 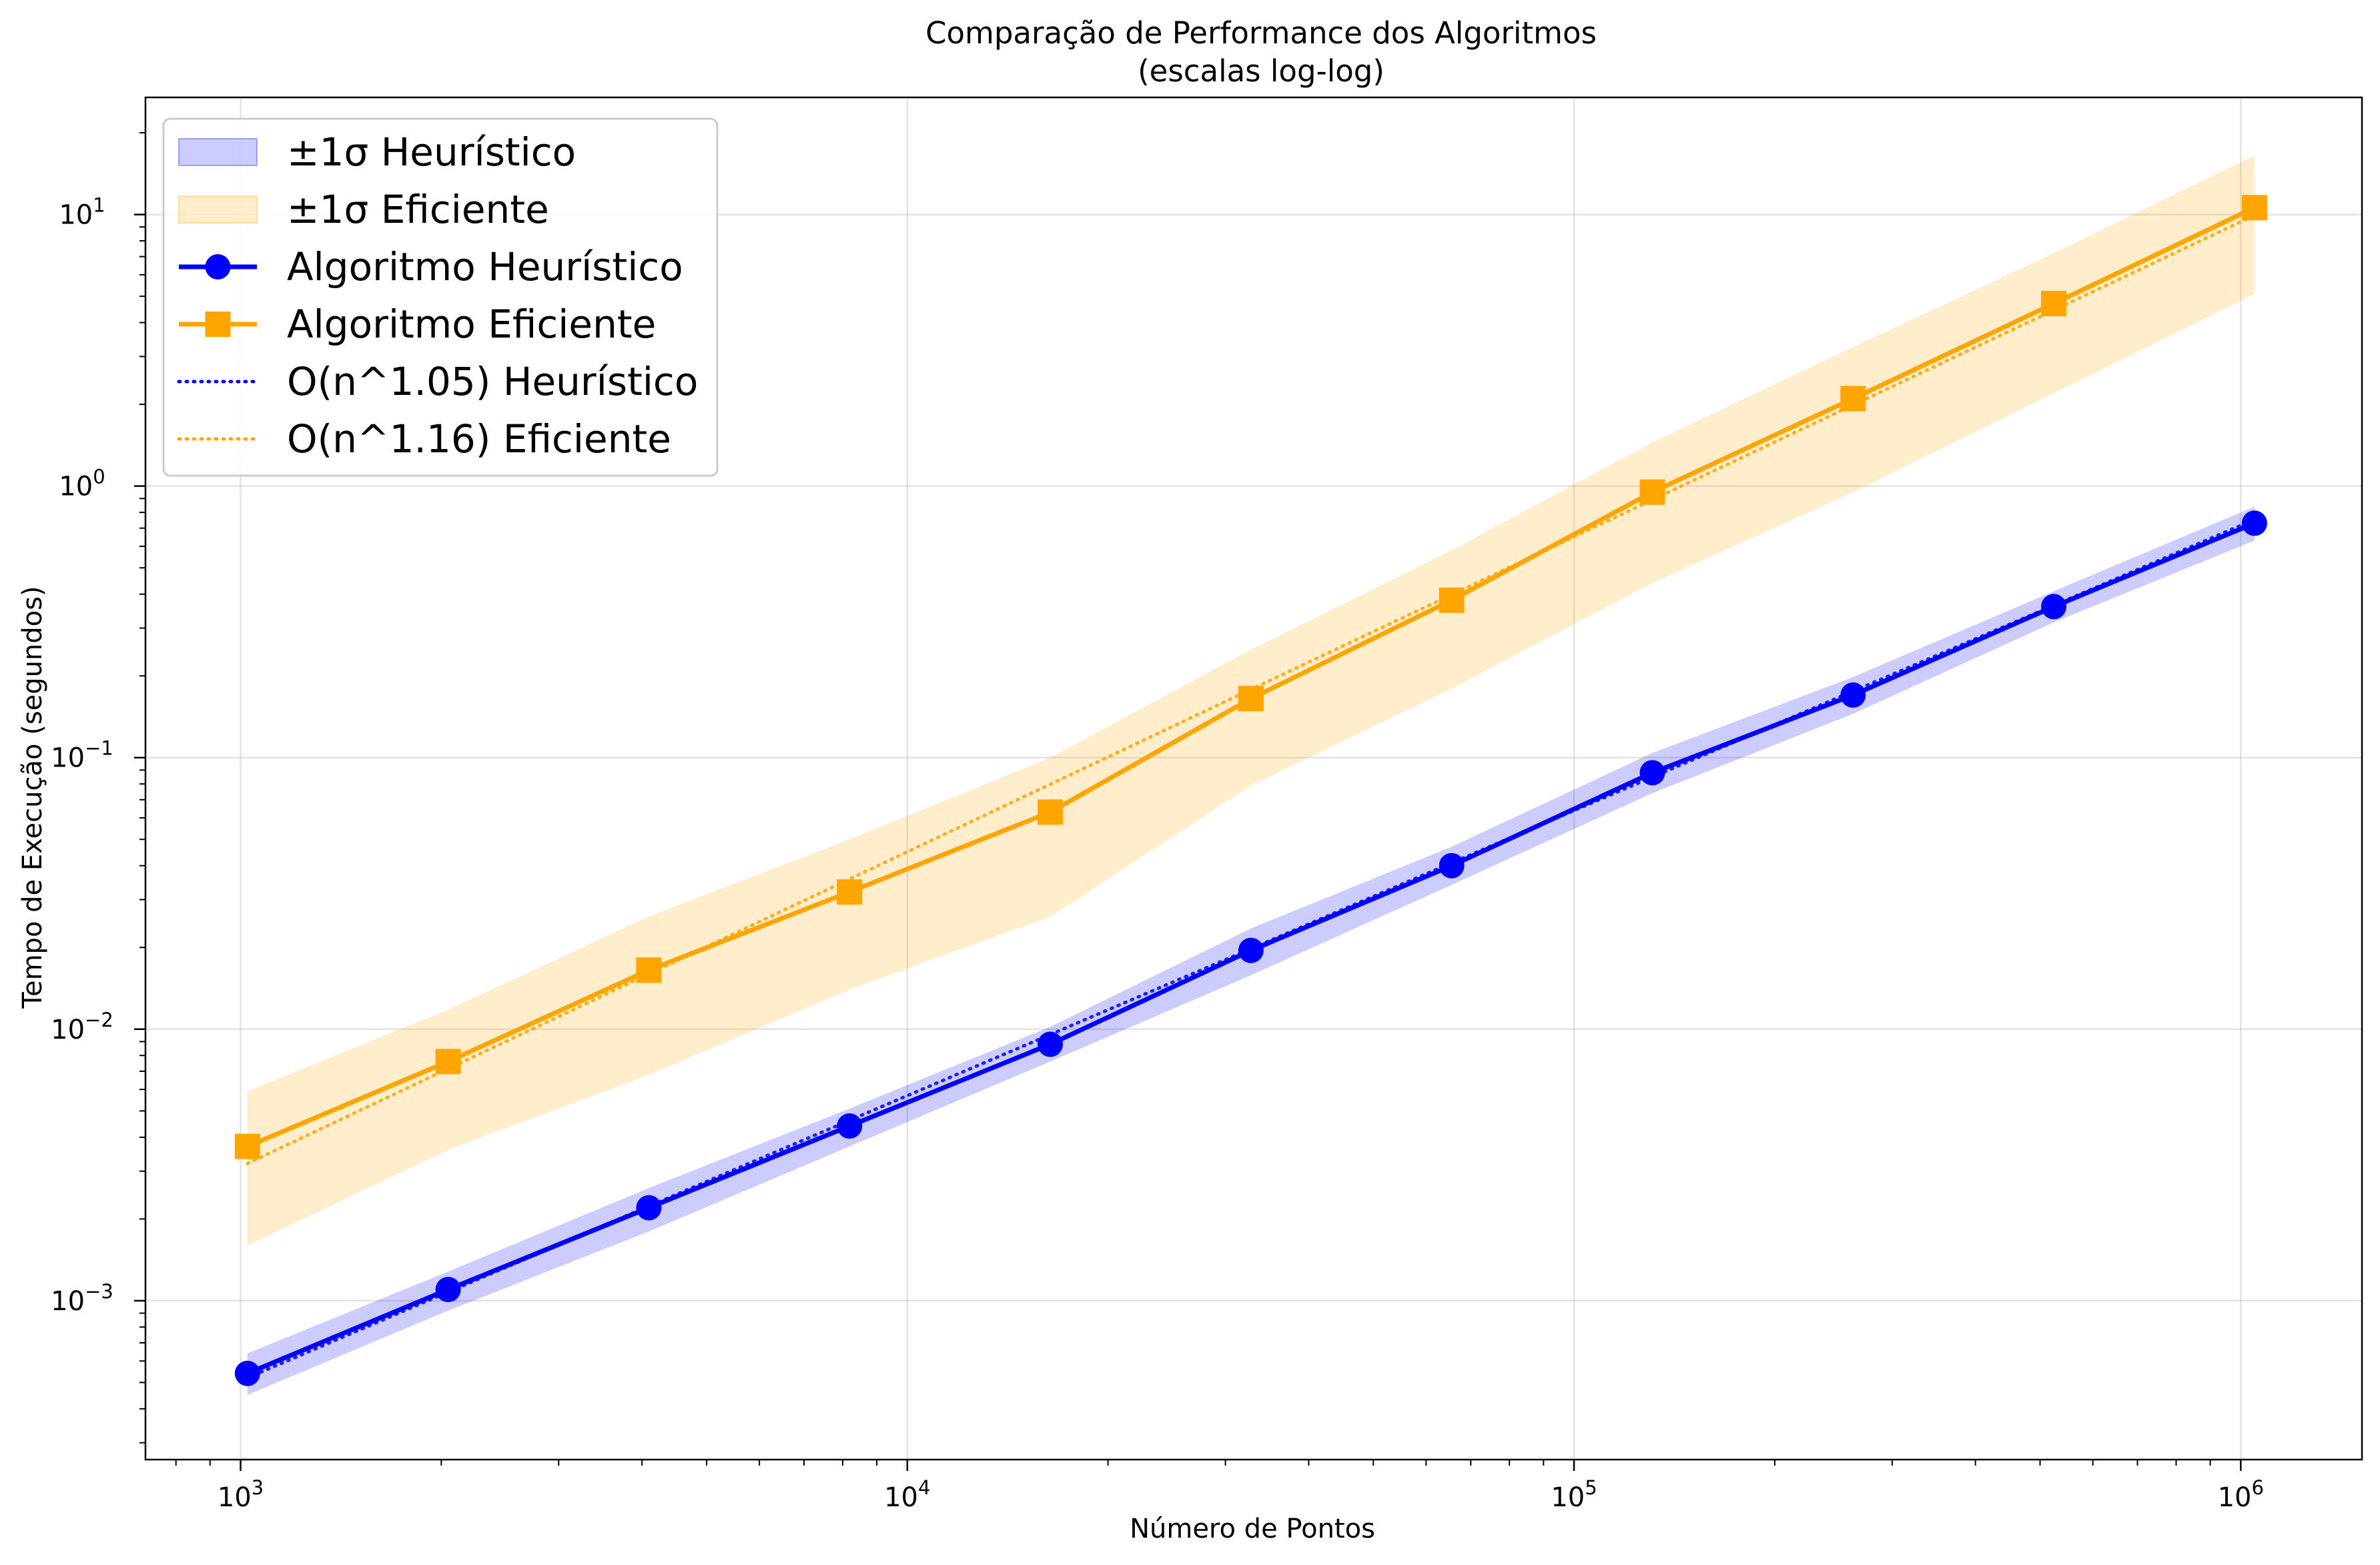 What do you see at coordinates (1574, 1494) in the screenshot?
I see `x-tick-label: 10⁵` at bounding box center [1574, 1494].